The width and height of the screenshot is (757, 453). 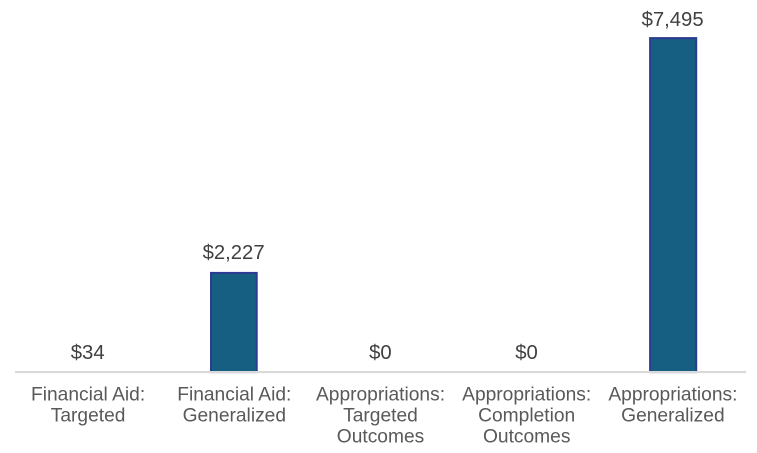 I want to click on svg-text: $2,227, so click(x=234, y=253).